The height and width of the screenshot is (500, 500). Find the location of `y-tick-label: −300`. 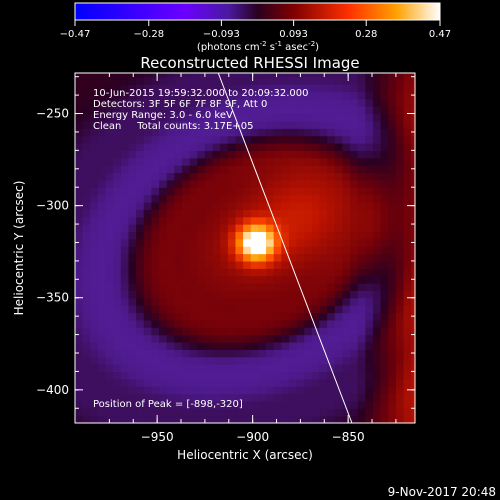

y-tick-label: −300 is located at coordinates (52, 206).